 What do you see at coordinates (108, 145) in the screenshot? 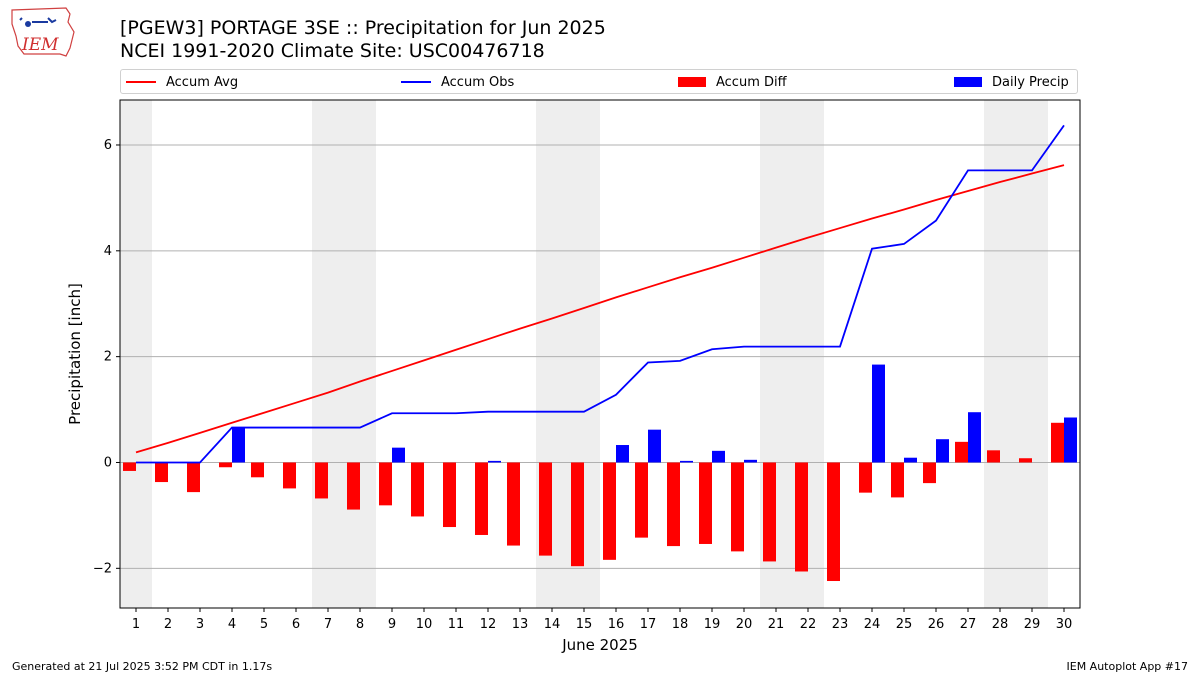
I see `y-tick-label: 6` at bounding box center [108, 145].